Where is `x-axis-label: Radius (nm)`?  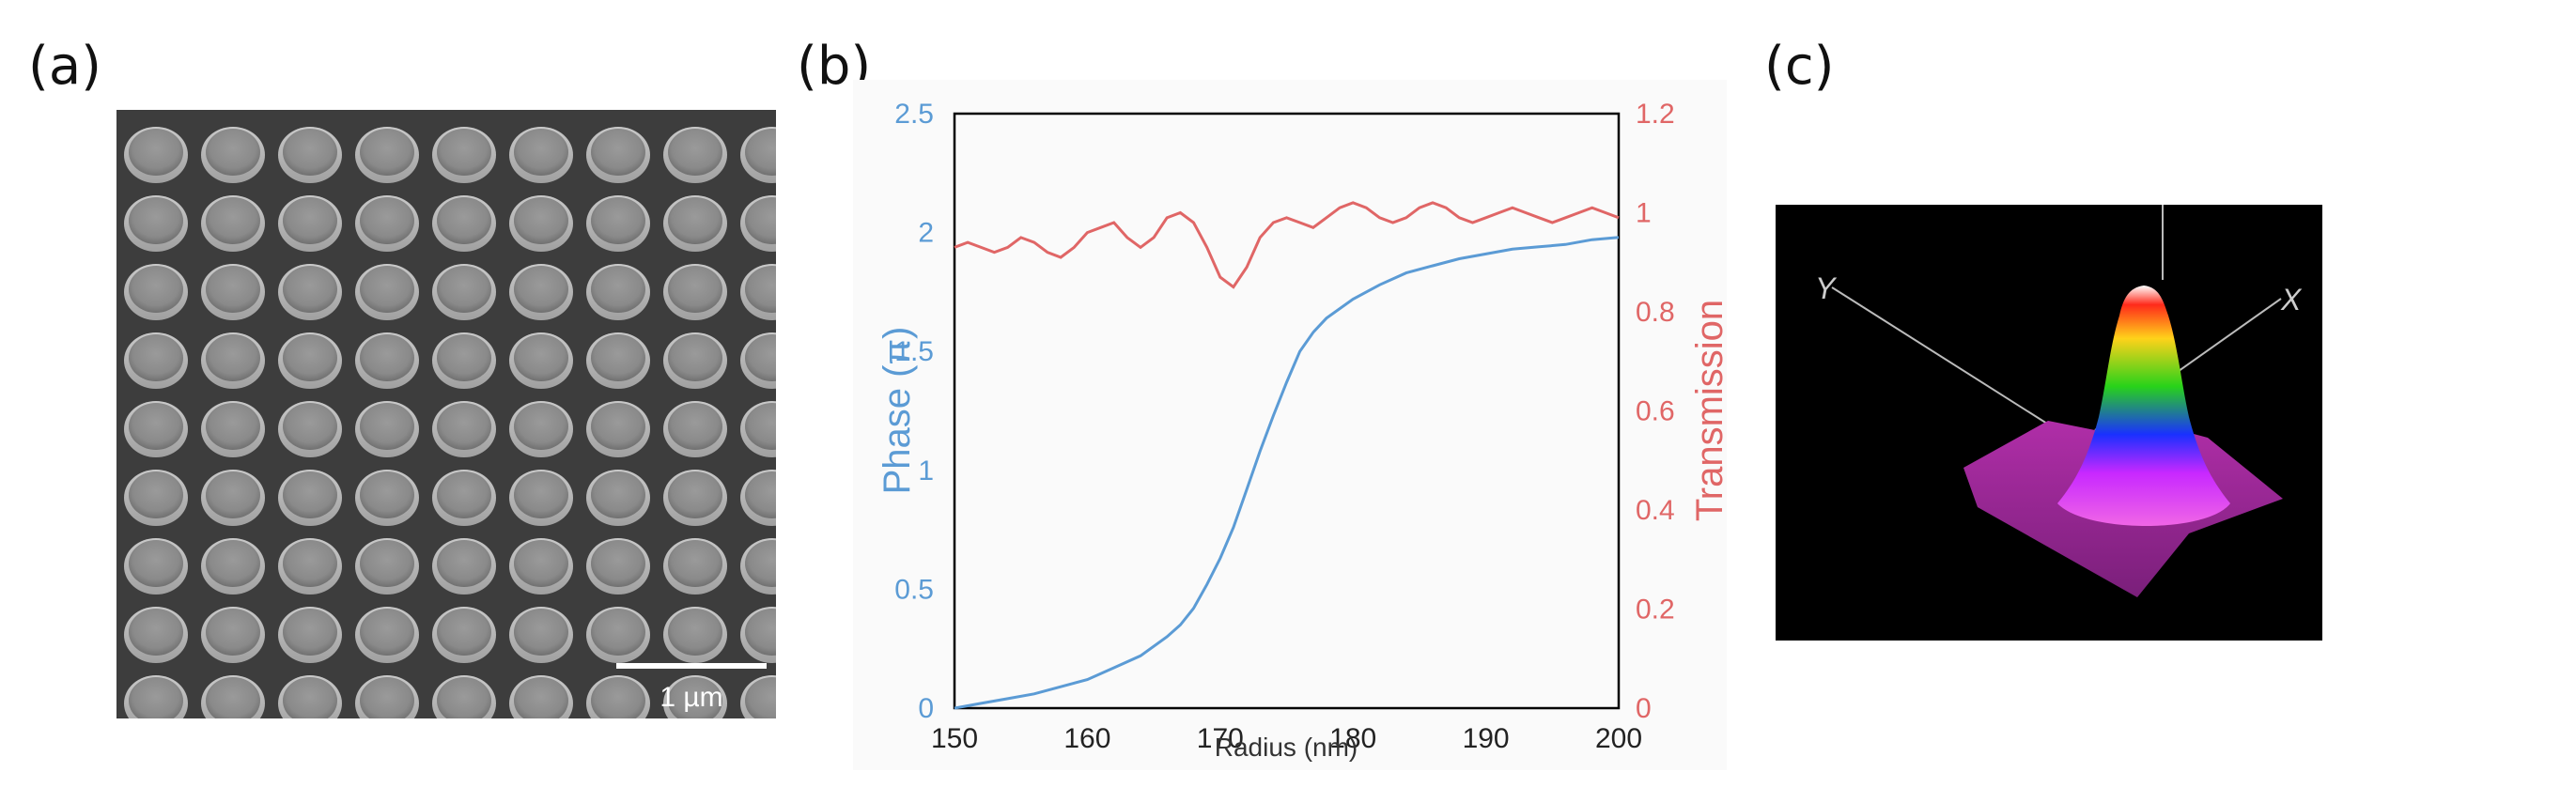 x-axis-label: Radius (nm) is located at coordinates (1286, 747).